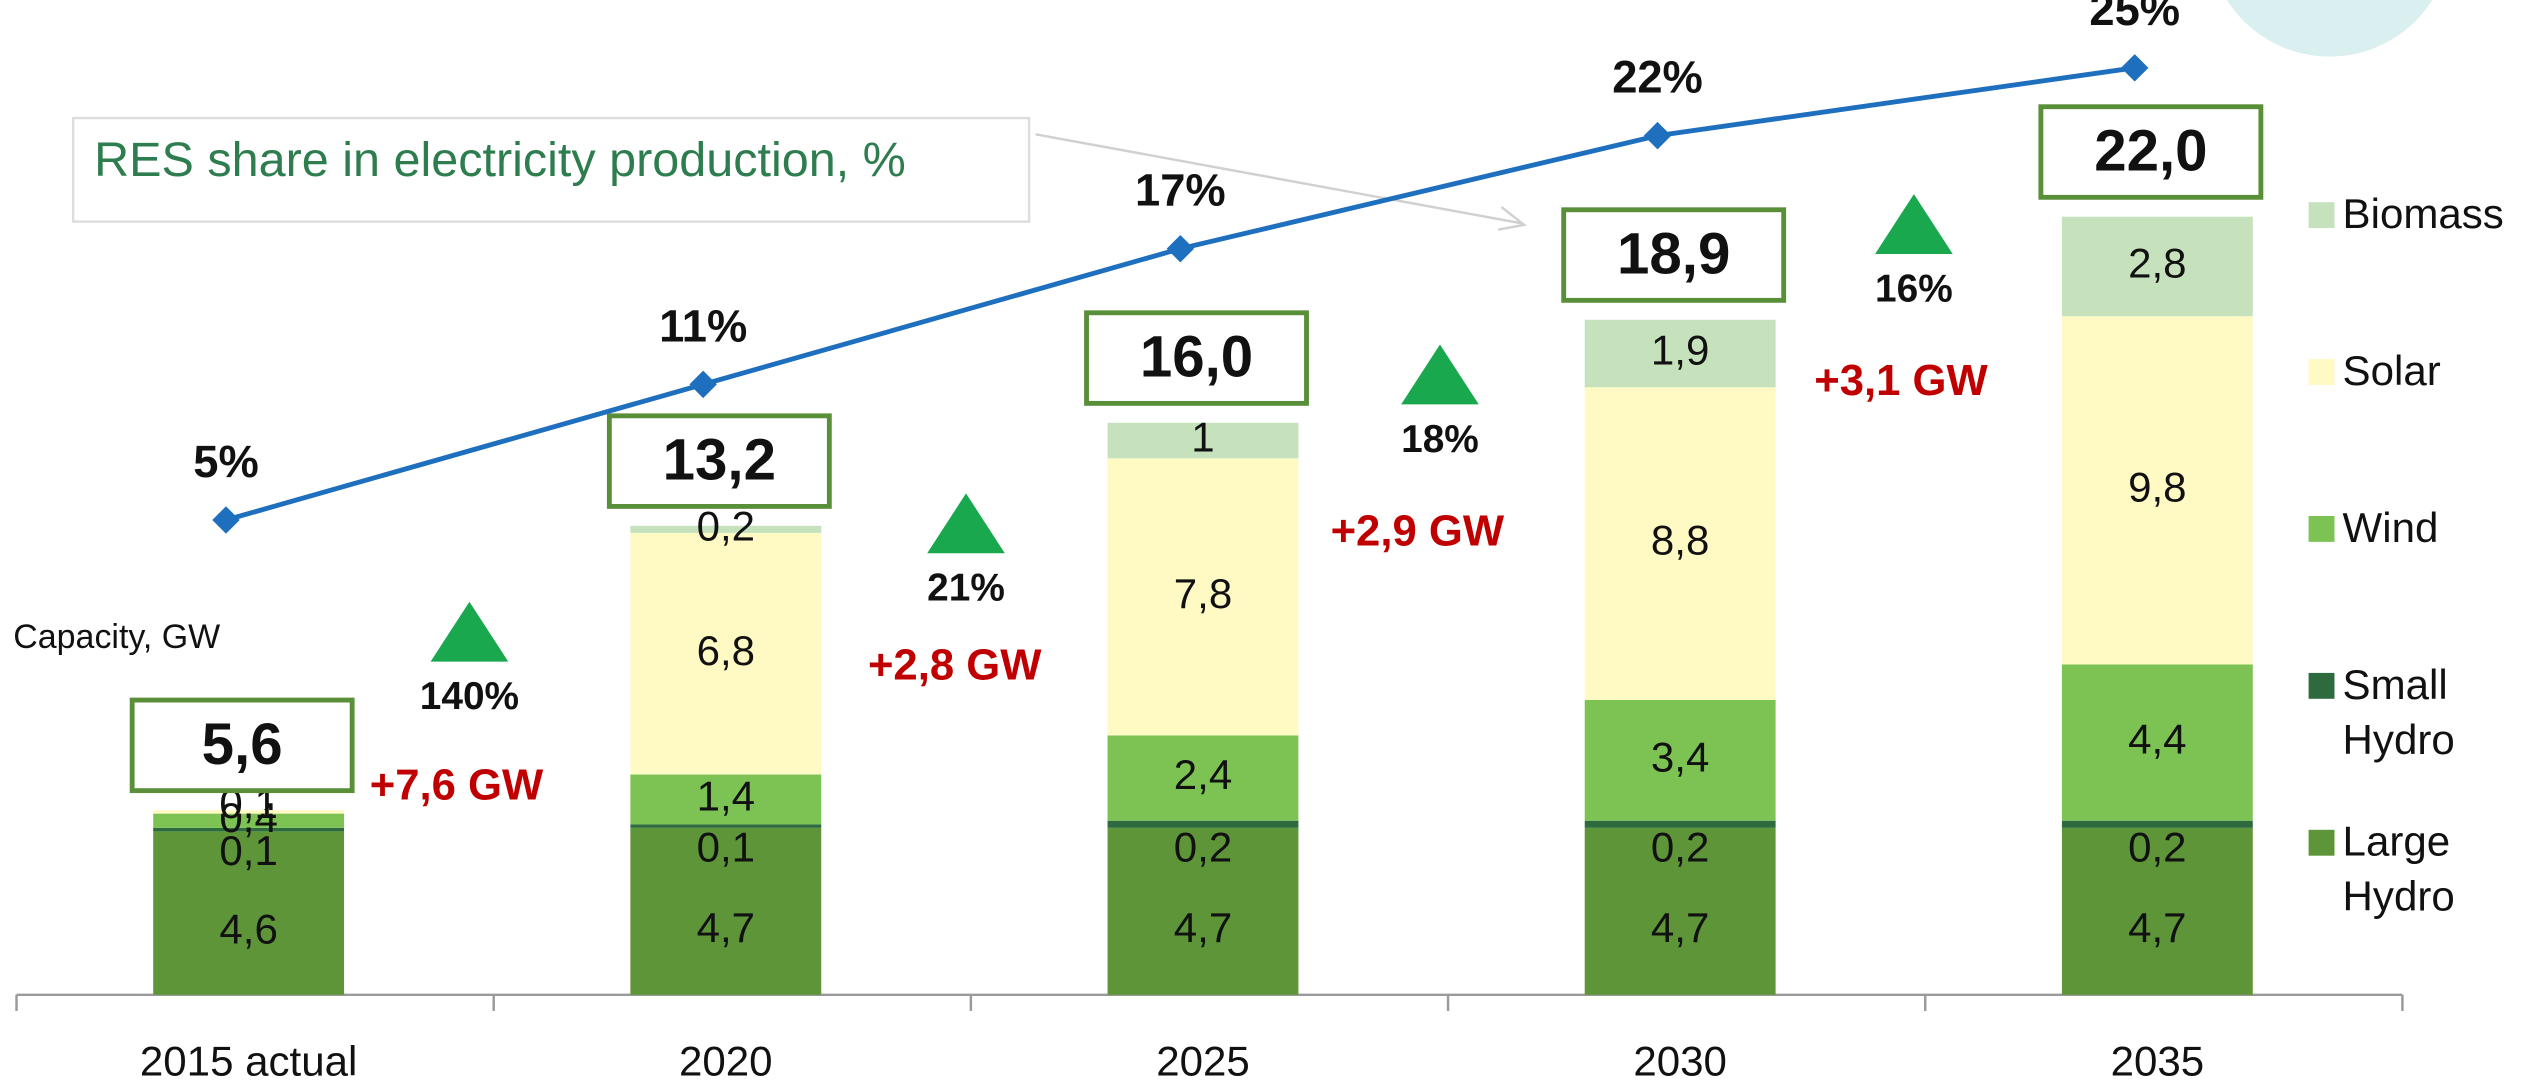  Describe the element at coordinates (2158, 1060) in the screenshot. I see `x-tick-label: 2035` at that location.